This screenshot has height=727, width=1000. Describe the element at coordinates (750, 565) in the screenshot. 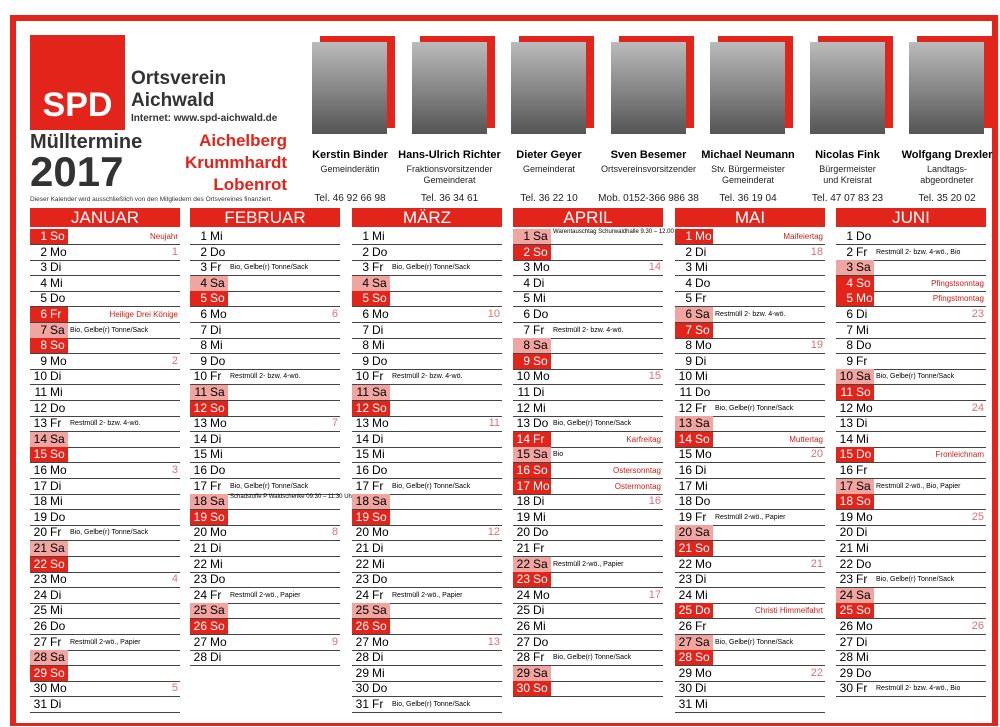

I see `day-row: 22 Mo 21` at that location.